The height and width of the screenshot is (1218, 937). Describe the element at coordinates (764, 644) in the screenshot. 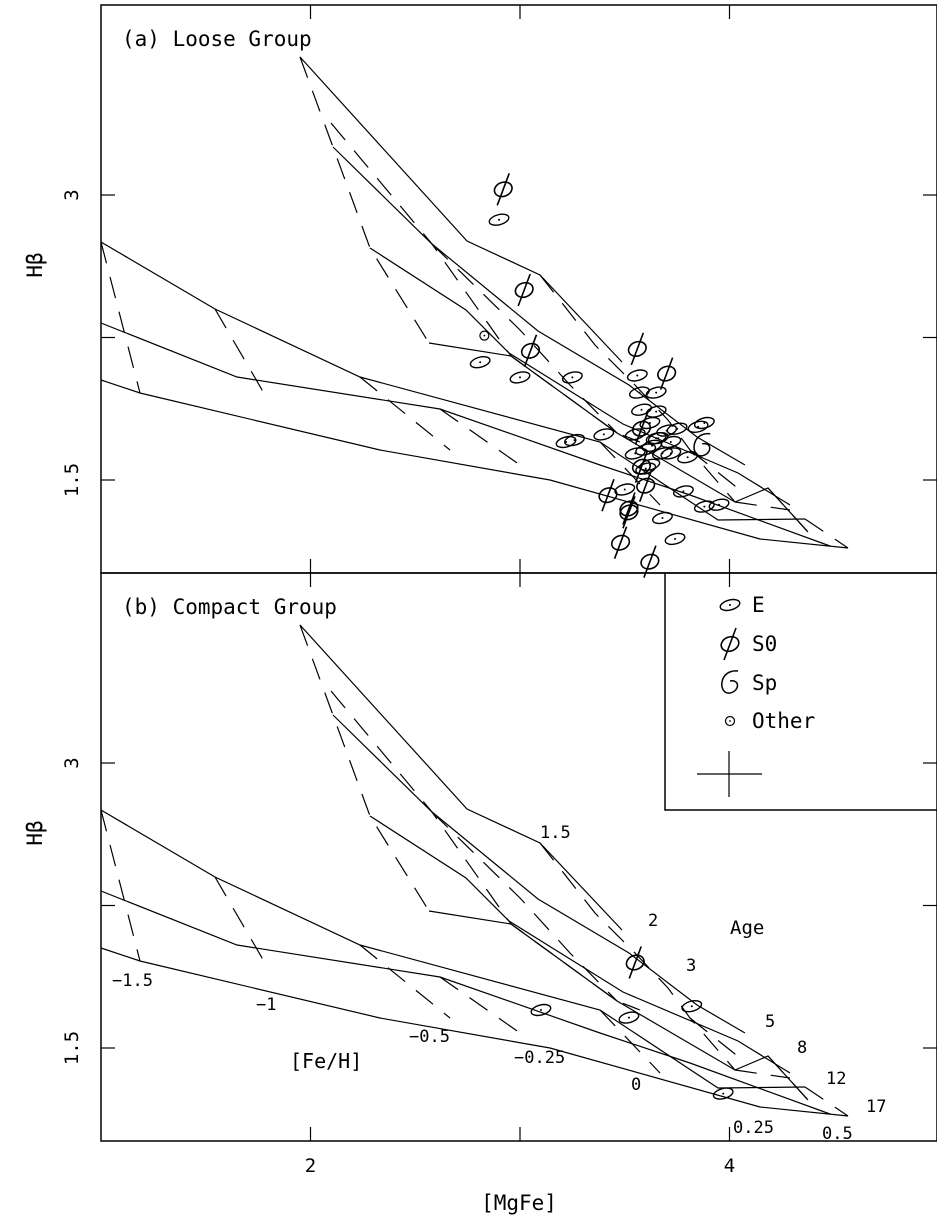

I see `legend-label-s0: S0` at that location.